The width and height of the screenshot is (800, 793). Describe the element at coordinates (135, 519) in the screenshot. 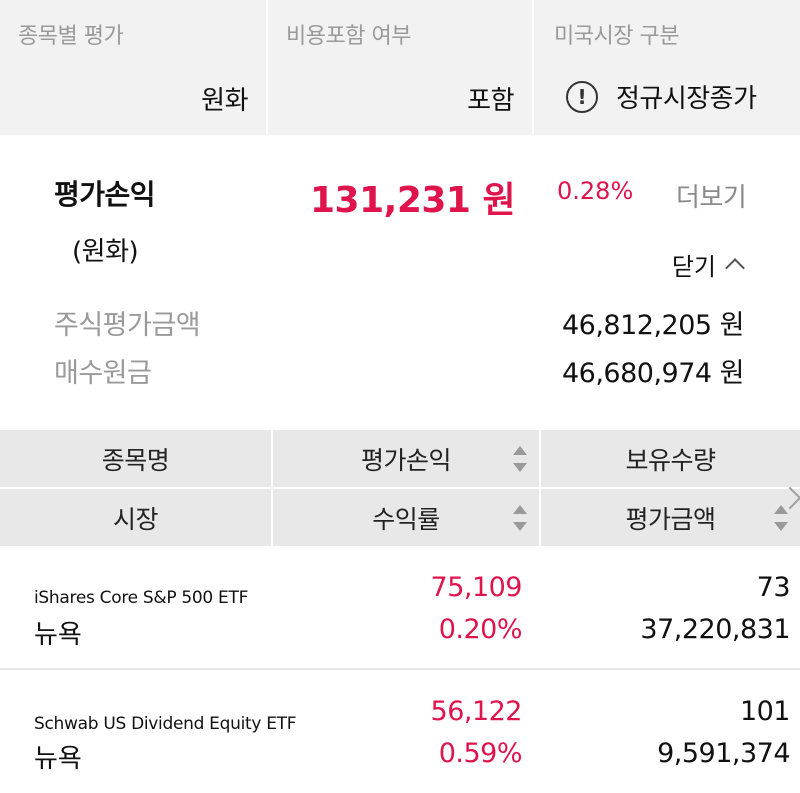

I see `header-market: 시장` at that location.